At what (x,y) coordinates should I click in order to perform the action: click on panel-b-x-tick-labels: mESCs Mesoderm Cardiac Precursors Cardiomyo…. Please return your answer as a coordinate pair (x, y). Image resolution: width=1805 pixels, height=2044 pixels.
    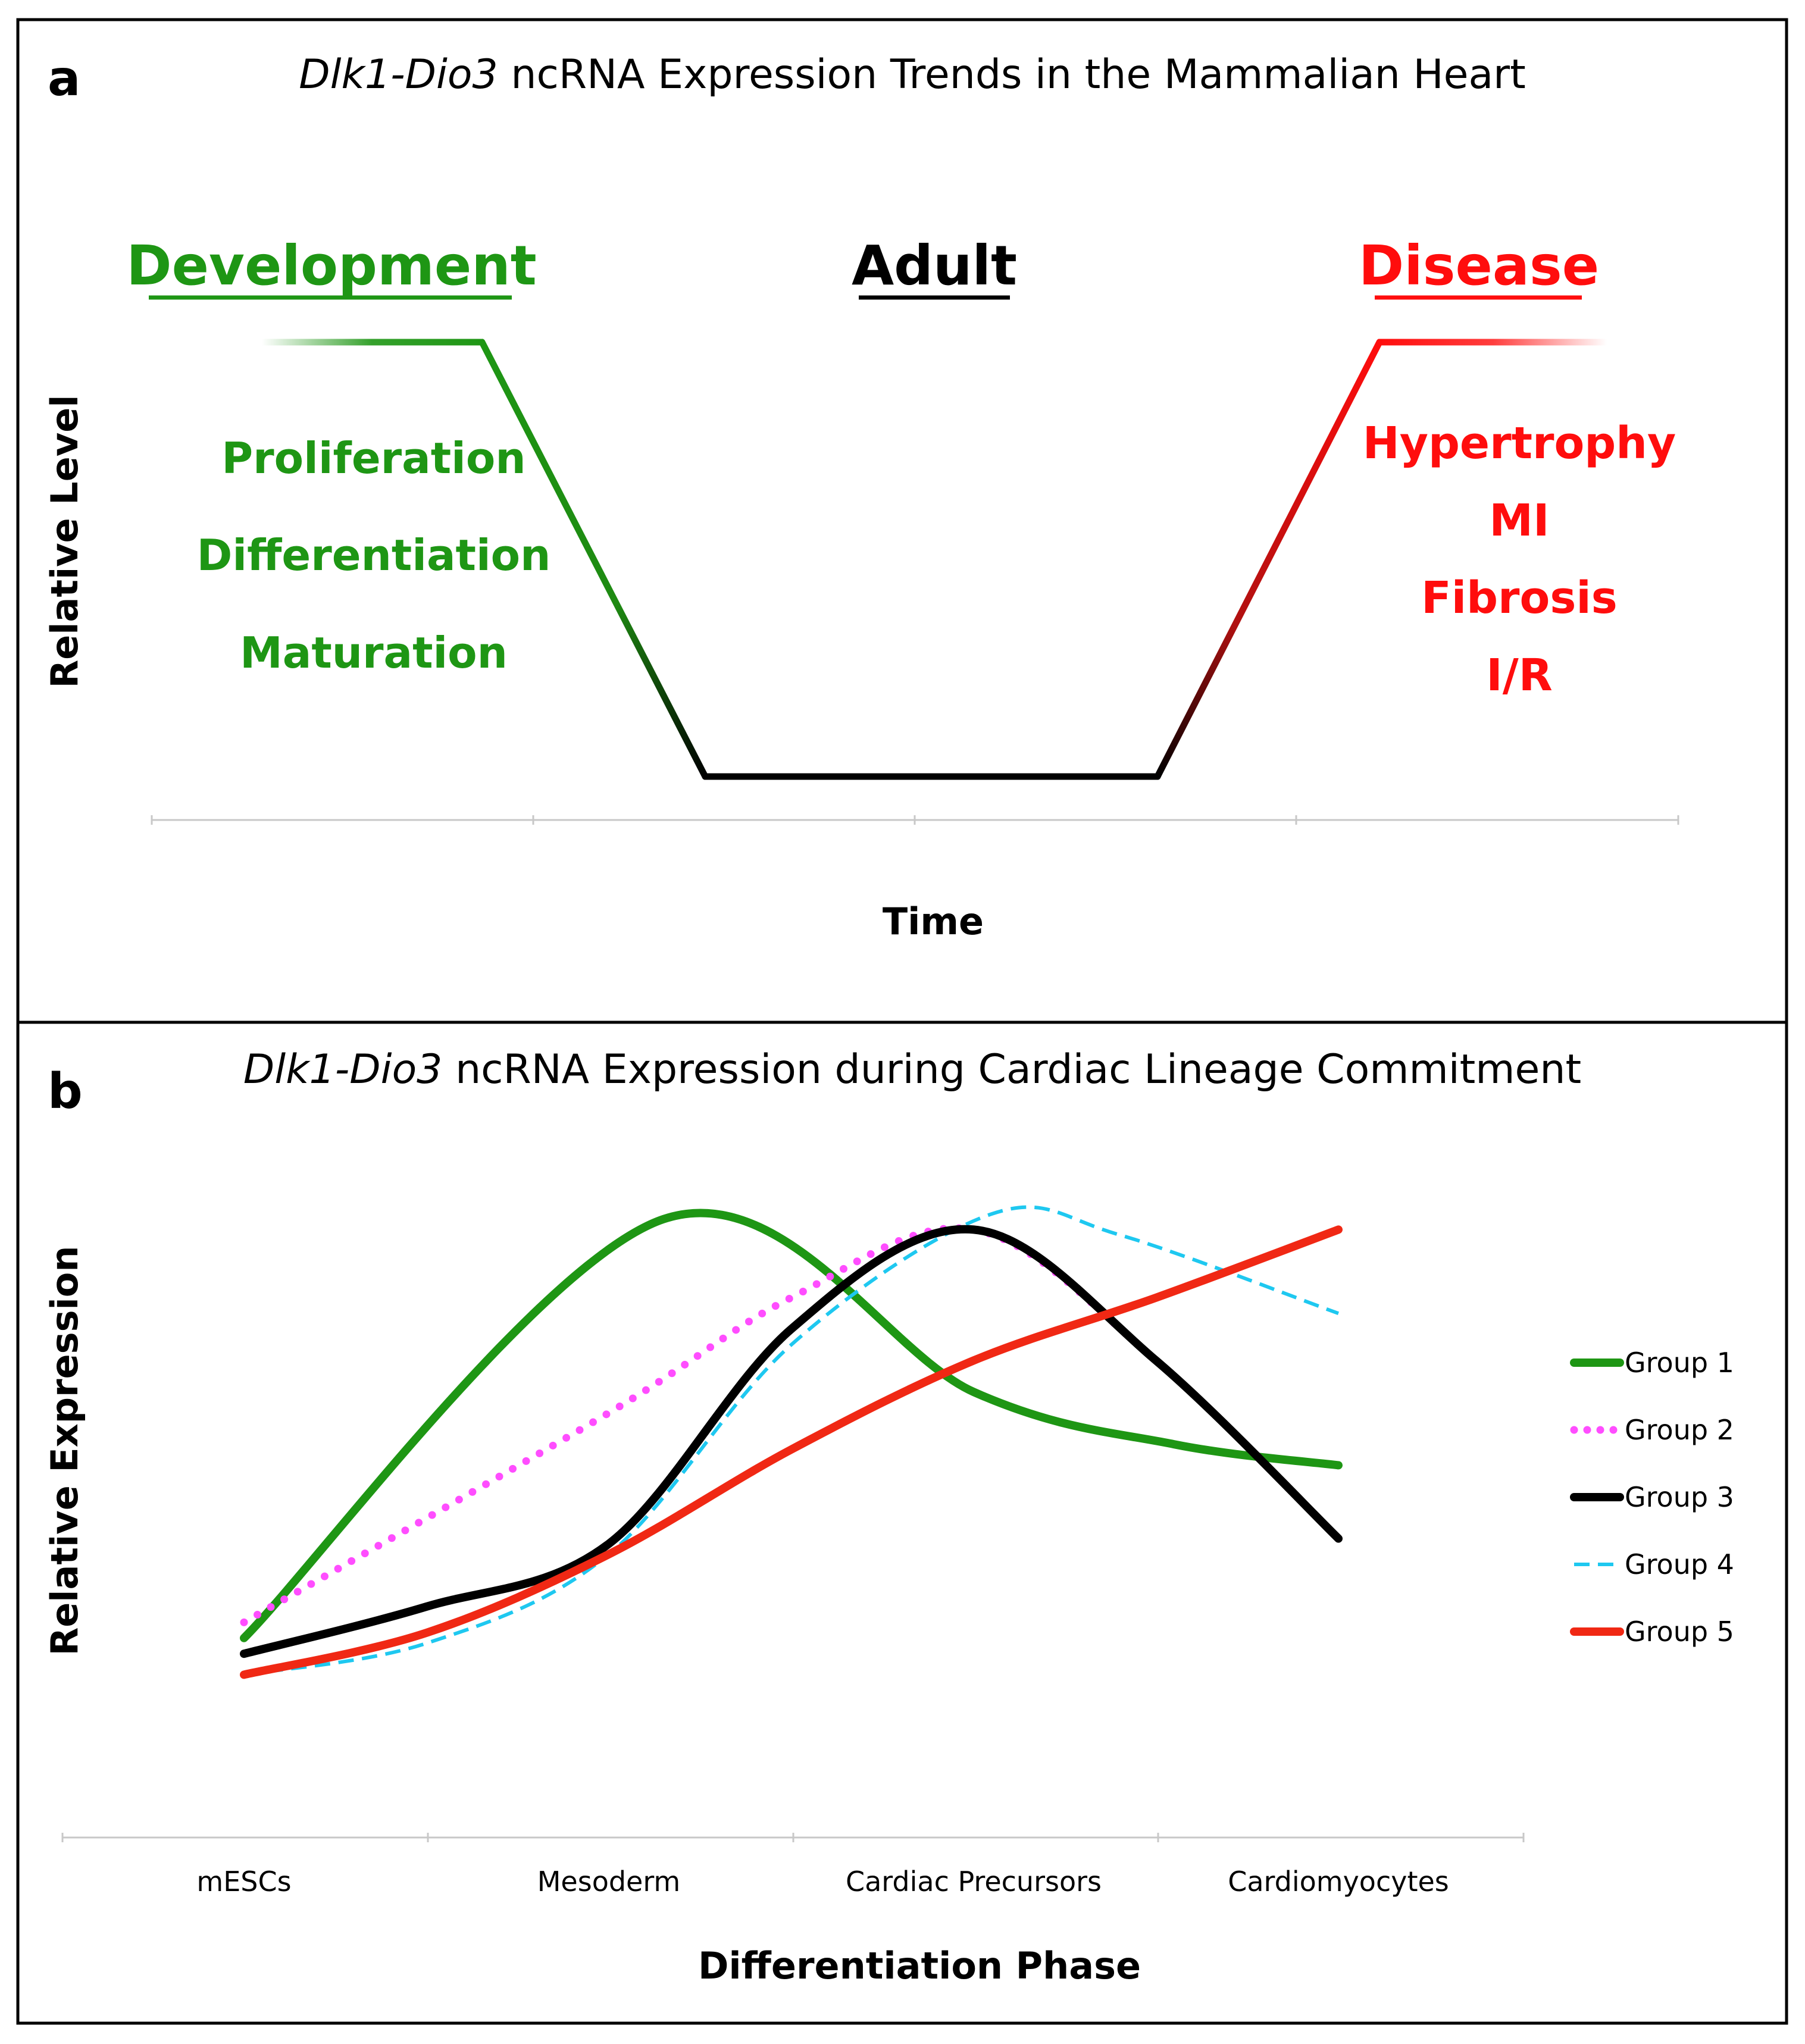
    Looking at the image, I should click on (822, 1881).